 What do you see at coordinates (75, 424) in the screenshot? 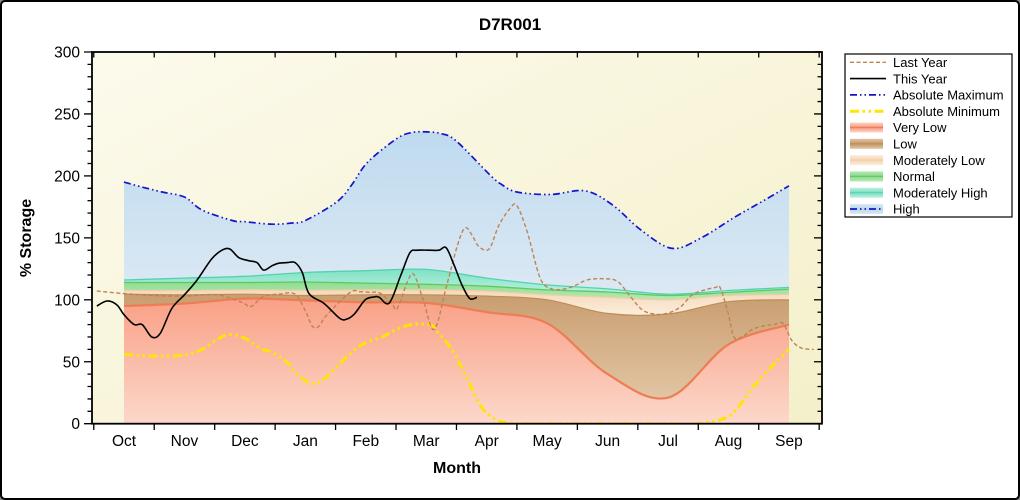
I see `y-tick-label: 0` at bounding box center [75, 424].